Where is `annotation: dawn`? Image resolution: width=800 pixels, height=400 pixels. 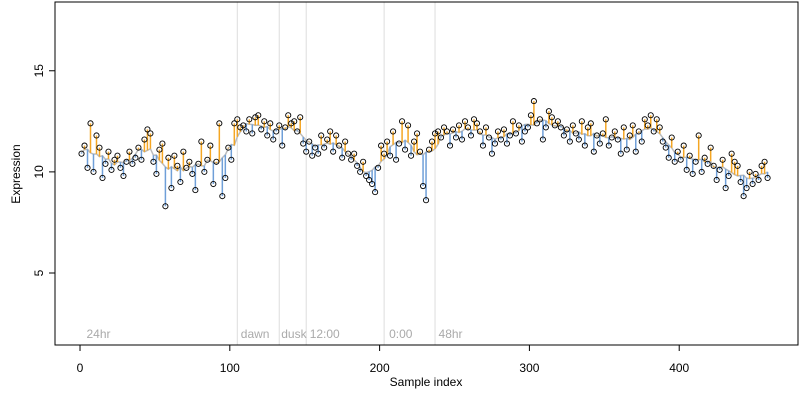 annotation: dawn is located at coordinates (255, 334).